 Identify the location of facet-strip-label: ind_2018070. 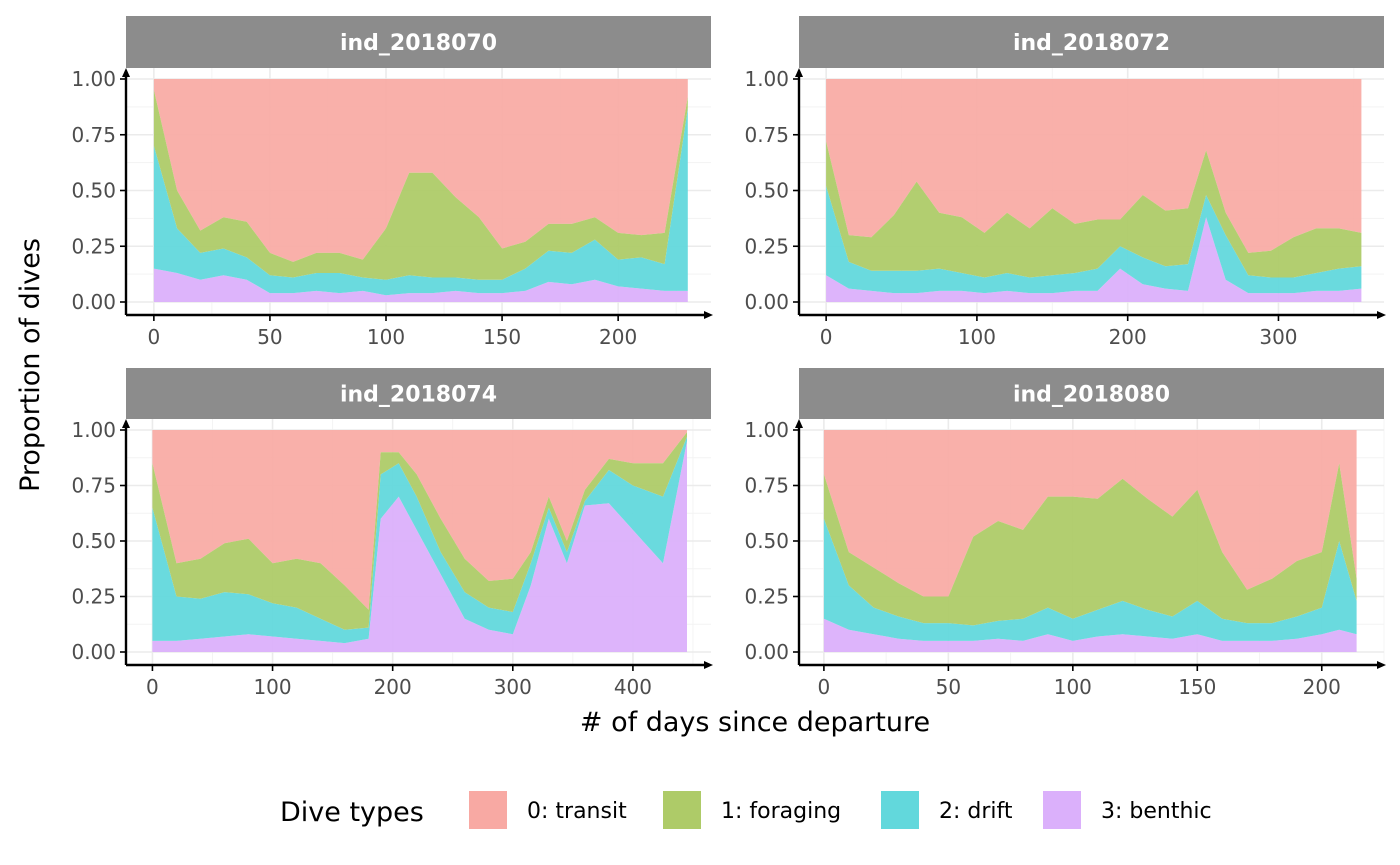
(418, 43).